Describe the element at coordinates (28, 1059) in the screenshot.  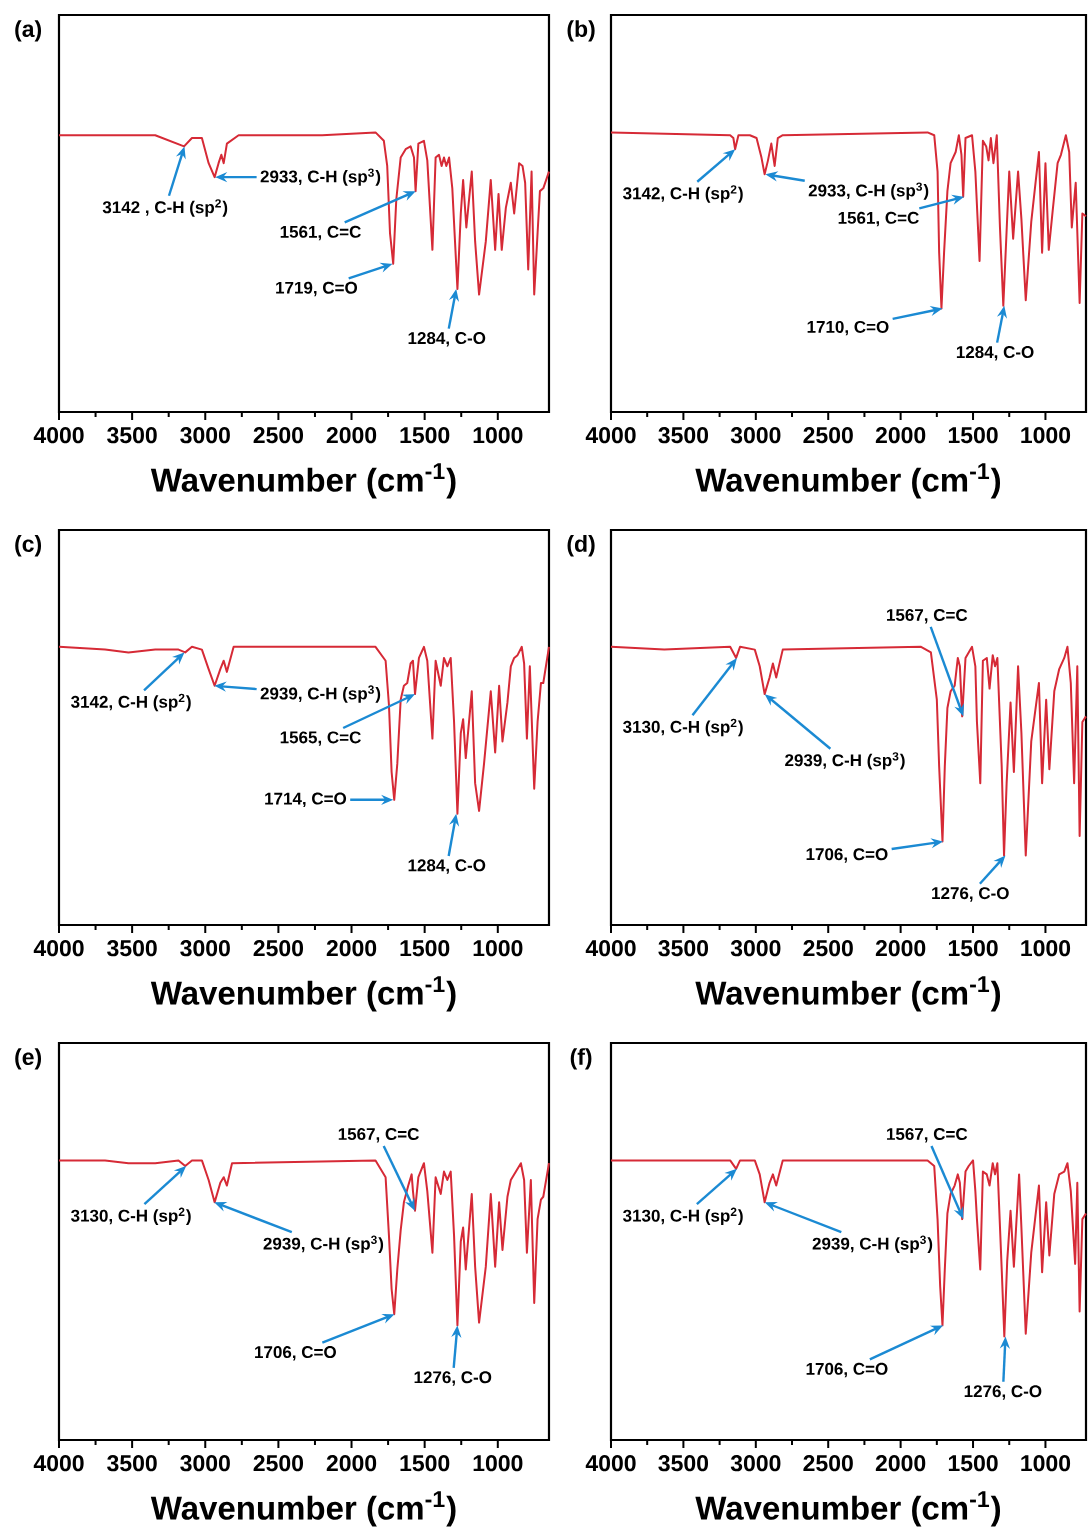
I see `chart-title: (e)` at that location.